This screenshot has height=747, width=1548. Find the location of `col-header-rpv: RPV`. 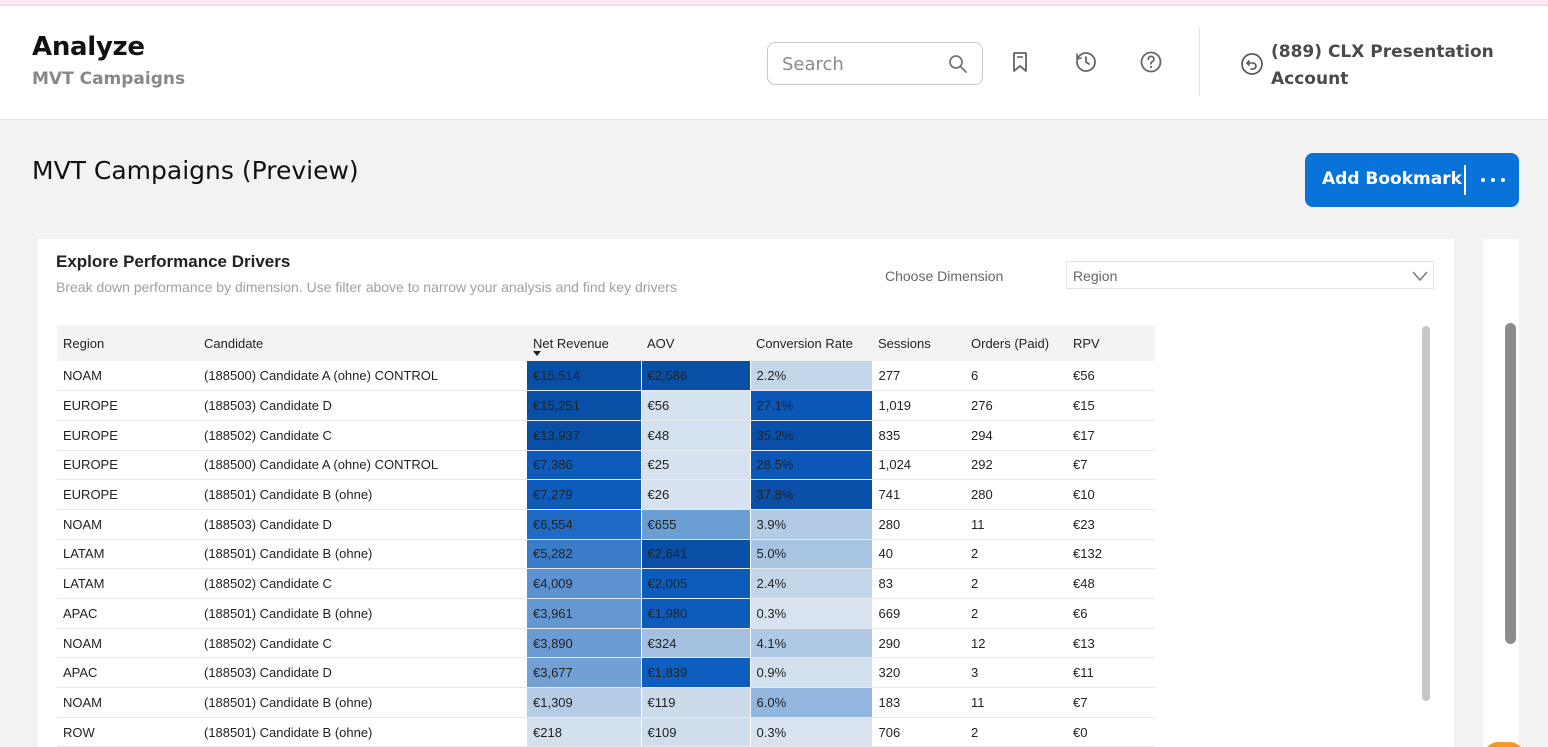

col-header-rpv: RPV is located at coordinates (1111, 343).